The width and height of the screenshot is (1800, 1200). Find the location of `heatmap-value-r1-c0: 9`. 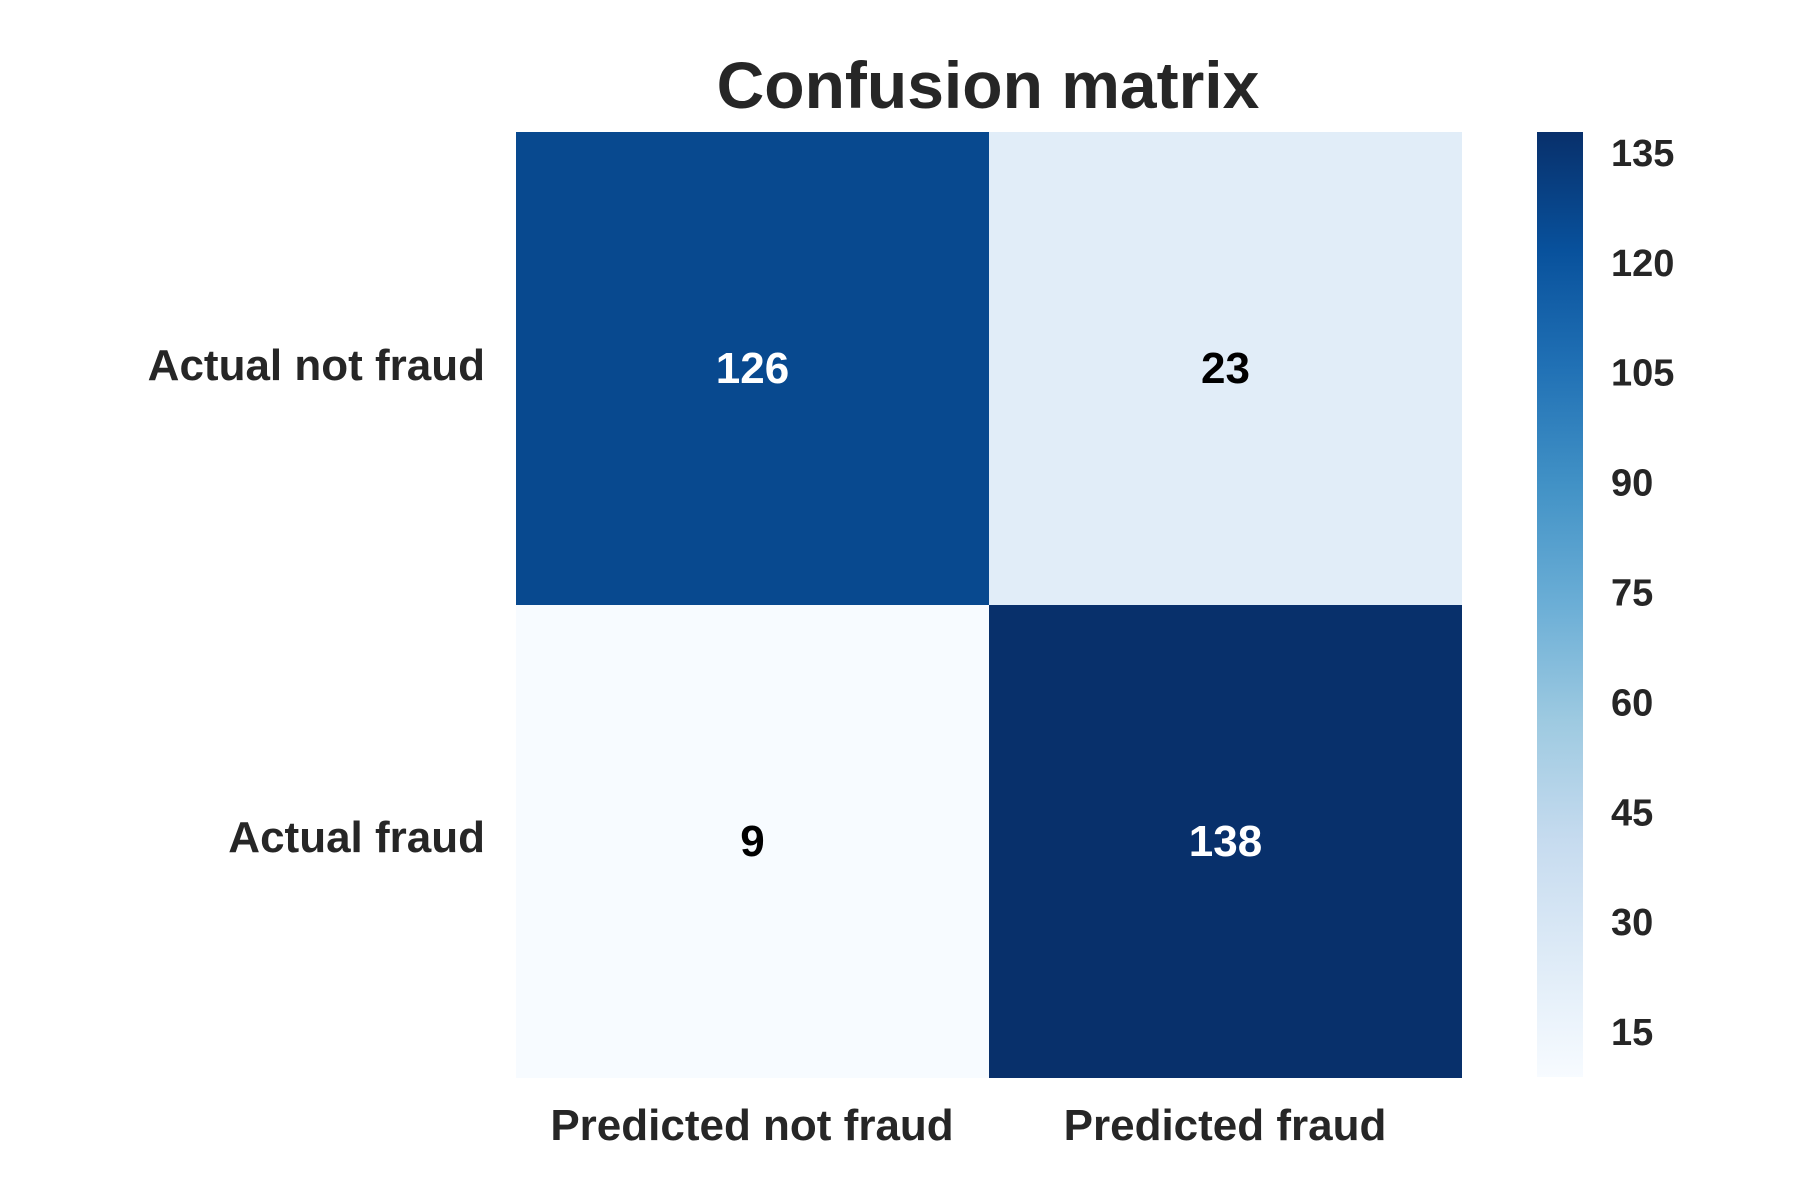

heatmap-value-r1-c0: 9 is located at coordinates (752, 841).